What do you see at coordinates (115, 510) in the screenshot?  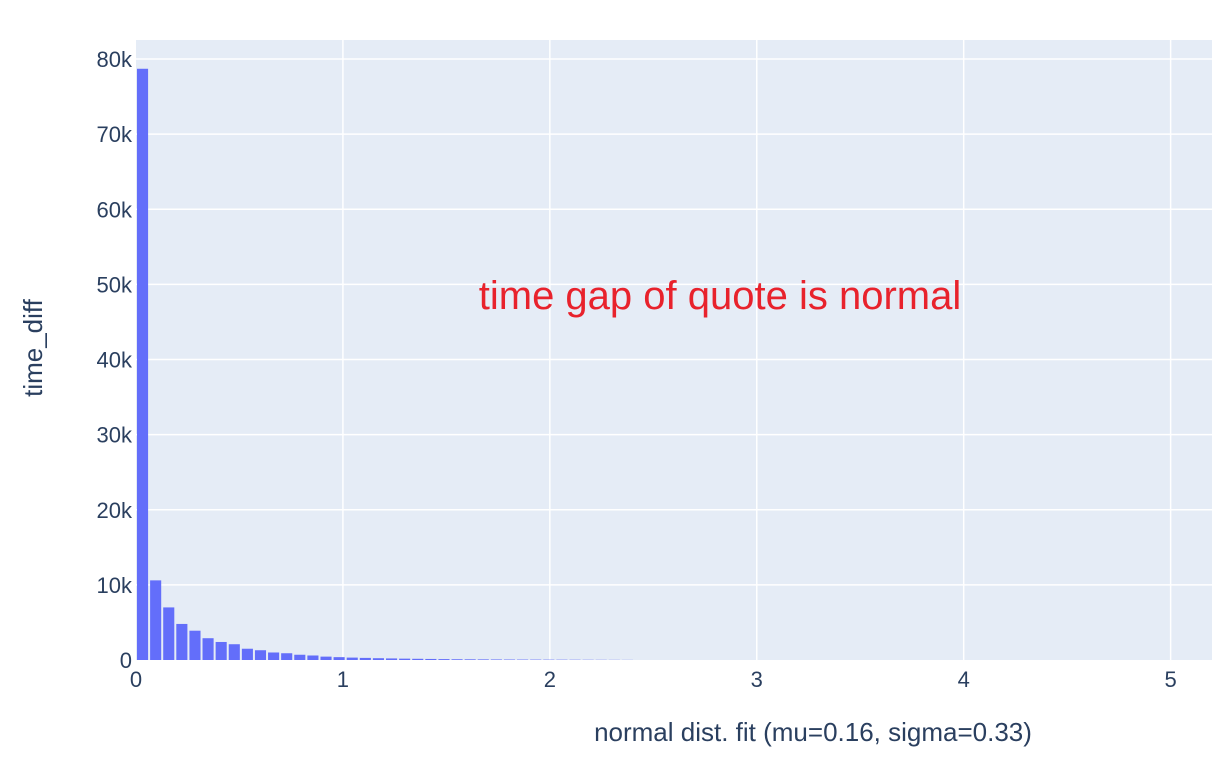 I see `y-tick-label: 20k` at bounding box center [115, 510].